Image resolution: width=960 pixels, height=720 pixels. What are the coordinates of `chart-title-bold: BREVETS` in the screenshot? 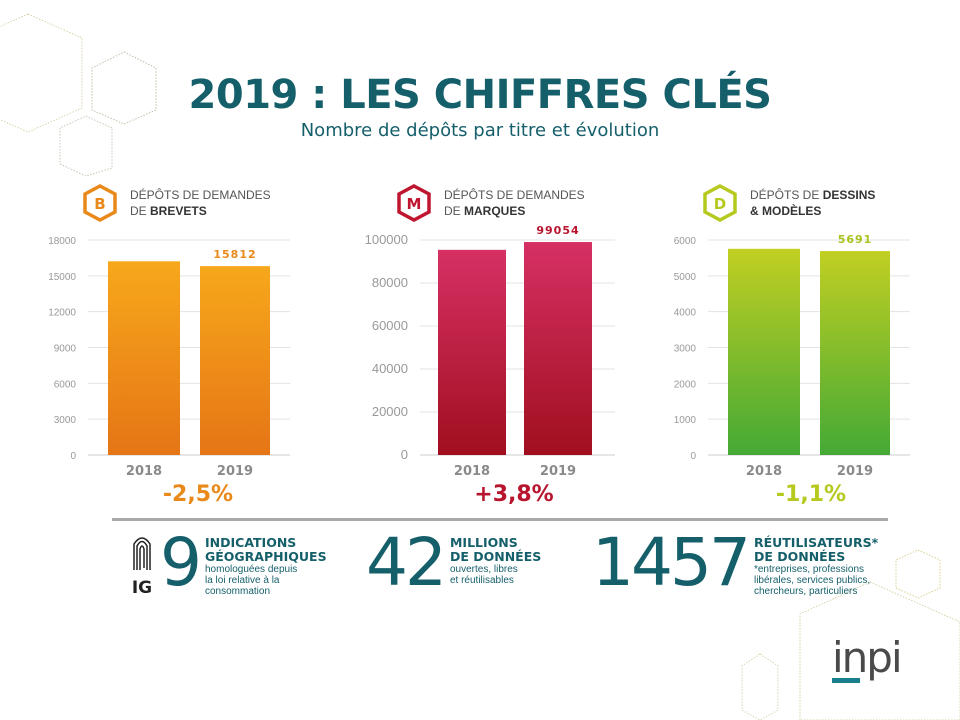 It's located at (178, 211).